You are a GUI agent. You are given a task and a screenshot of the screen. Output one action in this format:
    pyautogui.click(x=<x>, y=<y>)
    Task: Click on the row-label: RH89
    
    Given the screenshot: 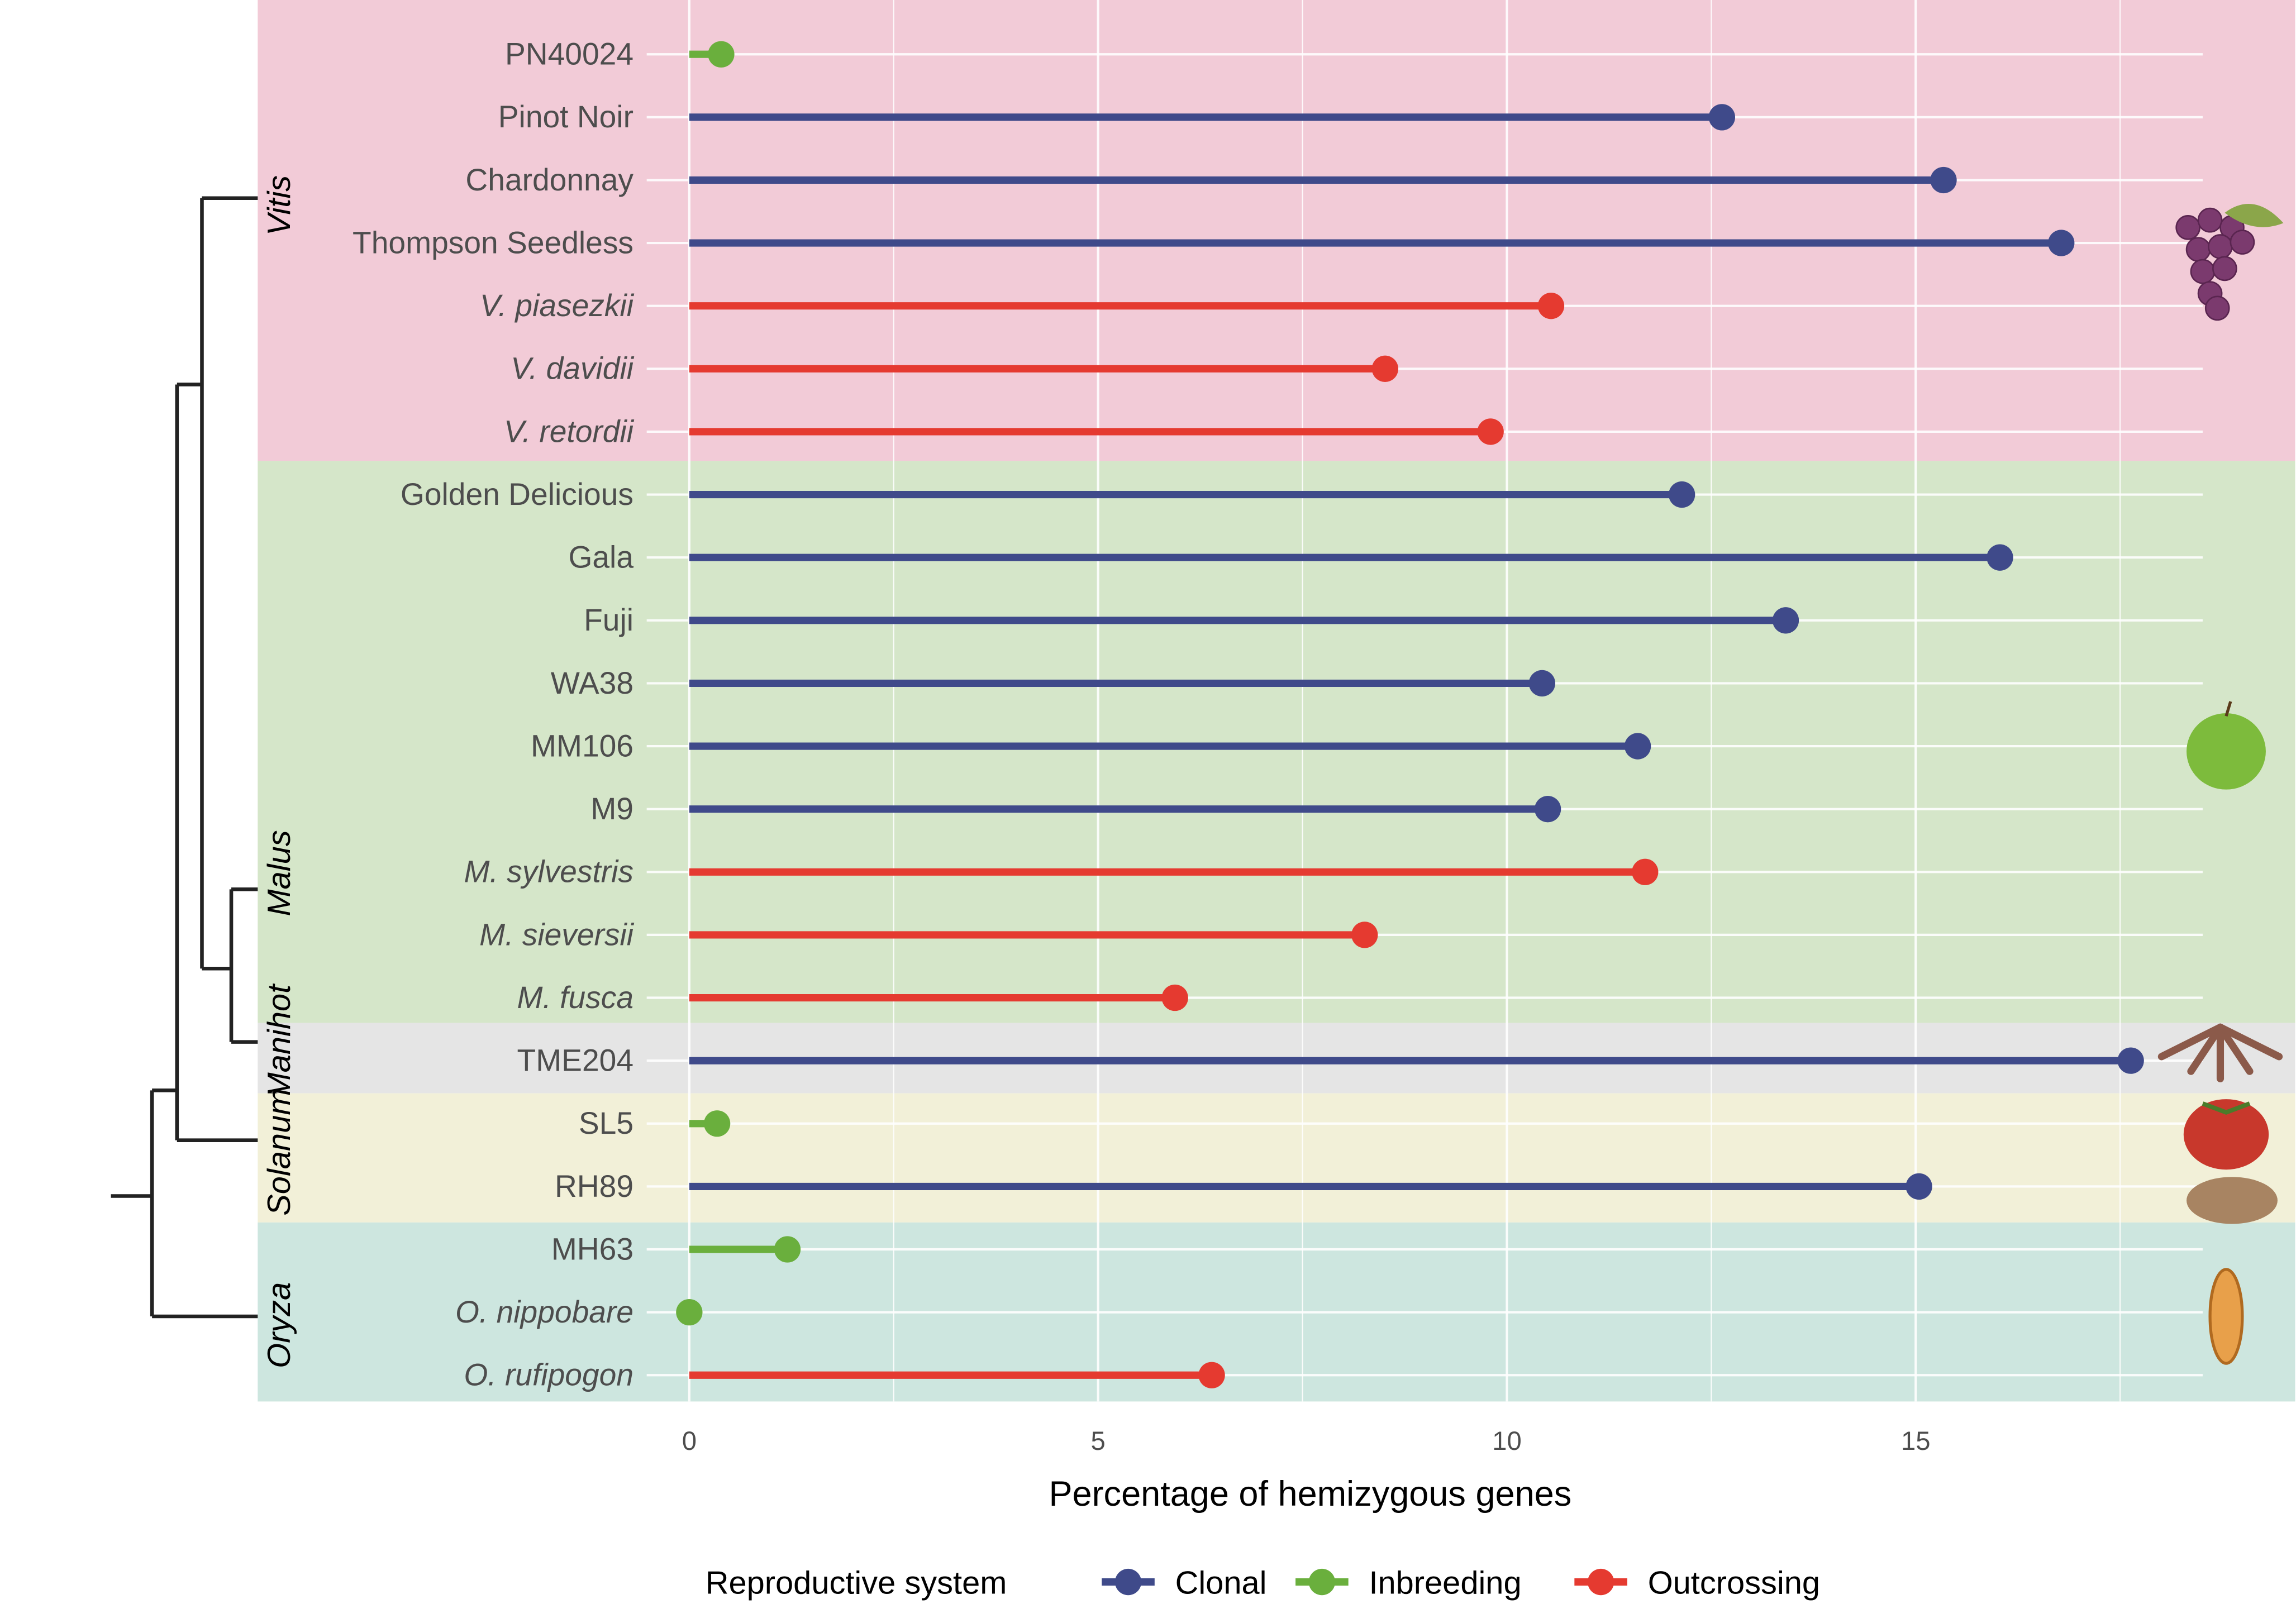 What is the action you would take?
    pyautogui.click(x=594, y=1186)
    